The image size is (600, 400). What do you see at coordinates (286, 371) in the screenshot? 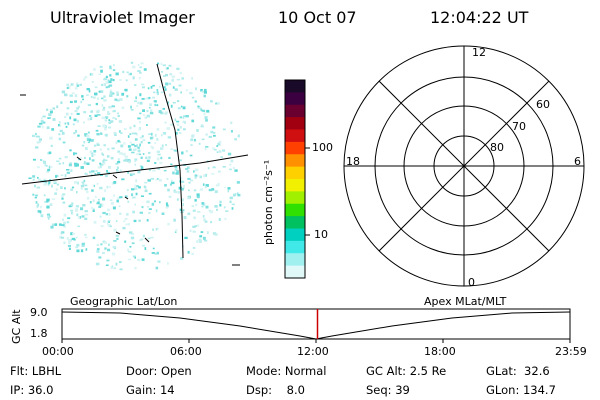
I see `status-mode: Mode: Normal` at bounding box center [286, 371].